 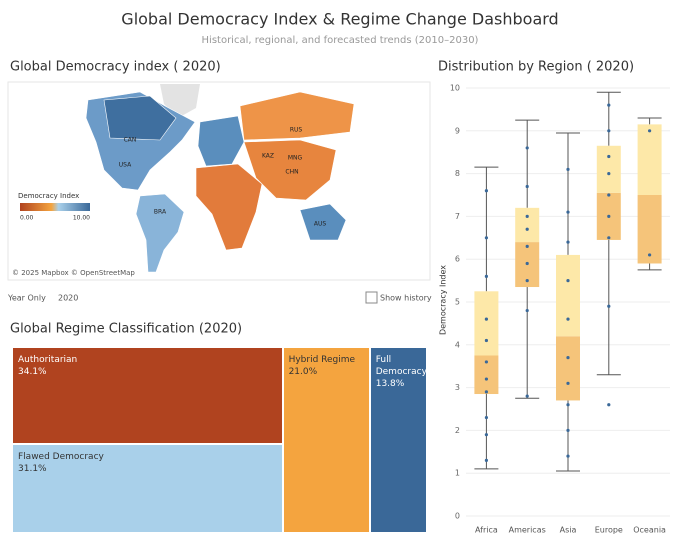 What do you see at coordinates (291, 172) in the screenshot?
I see `country-label: CHN` at bounding box center [291, 172].